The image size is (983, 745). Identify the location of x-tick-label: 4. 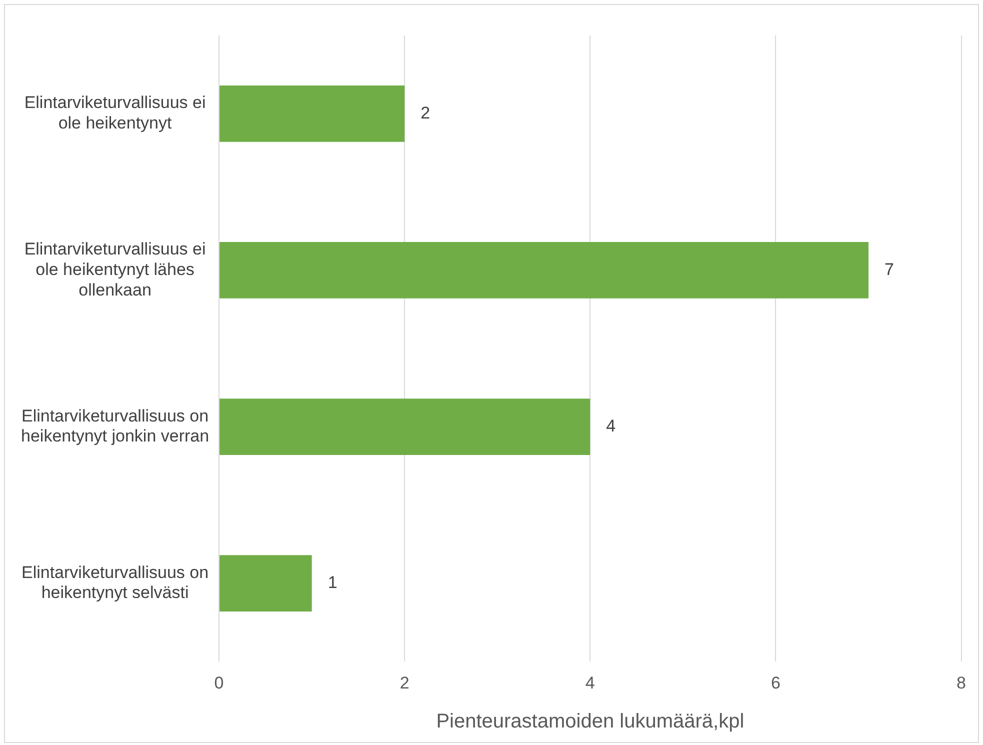
(590, 682).